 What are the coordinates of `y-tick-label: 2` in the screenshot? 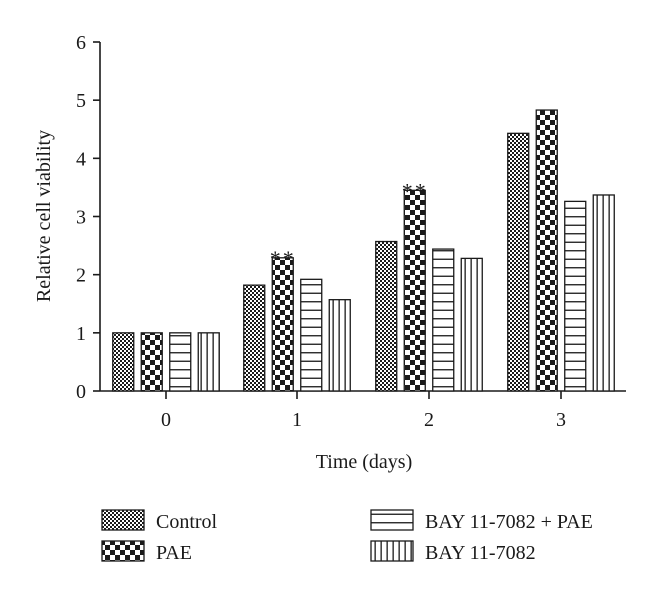 It's located at (81, 276).